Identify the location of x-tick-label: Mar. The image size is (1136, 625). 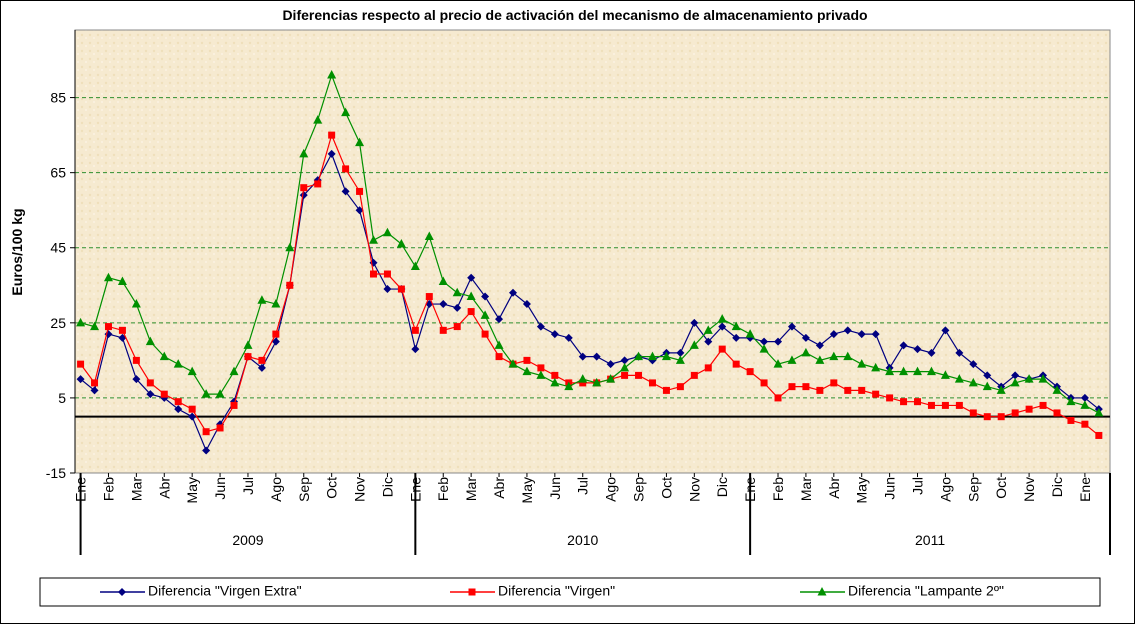
(806, 489).